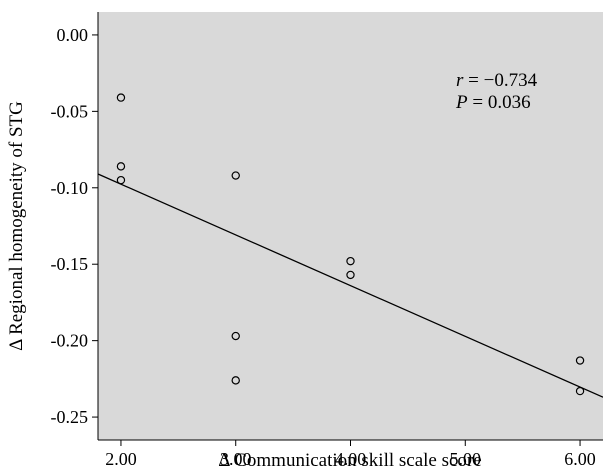  What do you see at coordinates (70, 264) in the screenshot?
I see `y-tick-label: -0.15` at bounding box center [70, 264].